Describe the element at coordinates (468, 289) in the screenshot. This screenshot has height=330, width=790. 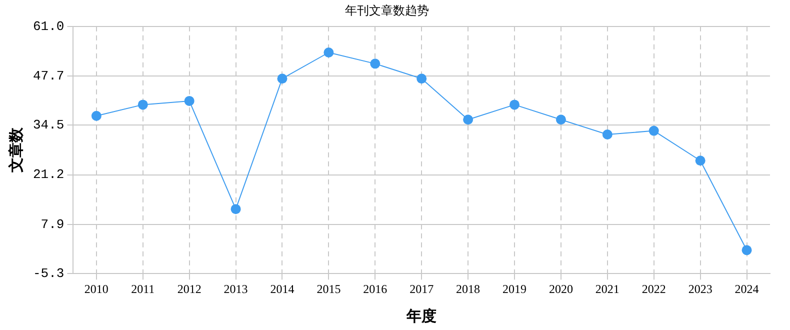
I see `x-tick-label: 2018` at that location.